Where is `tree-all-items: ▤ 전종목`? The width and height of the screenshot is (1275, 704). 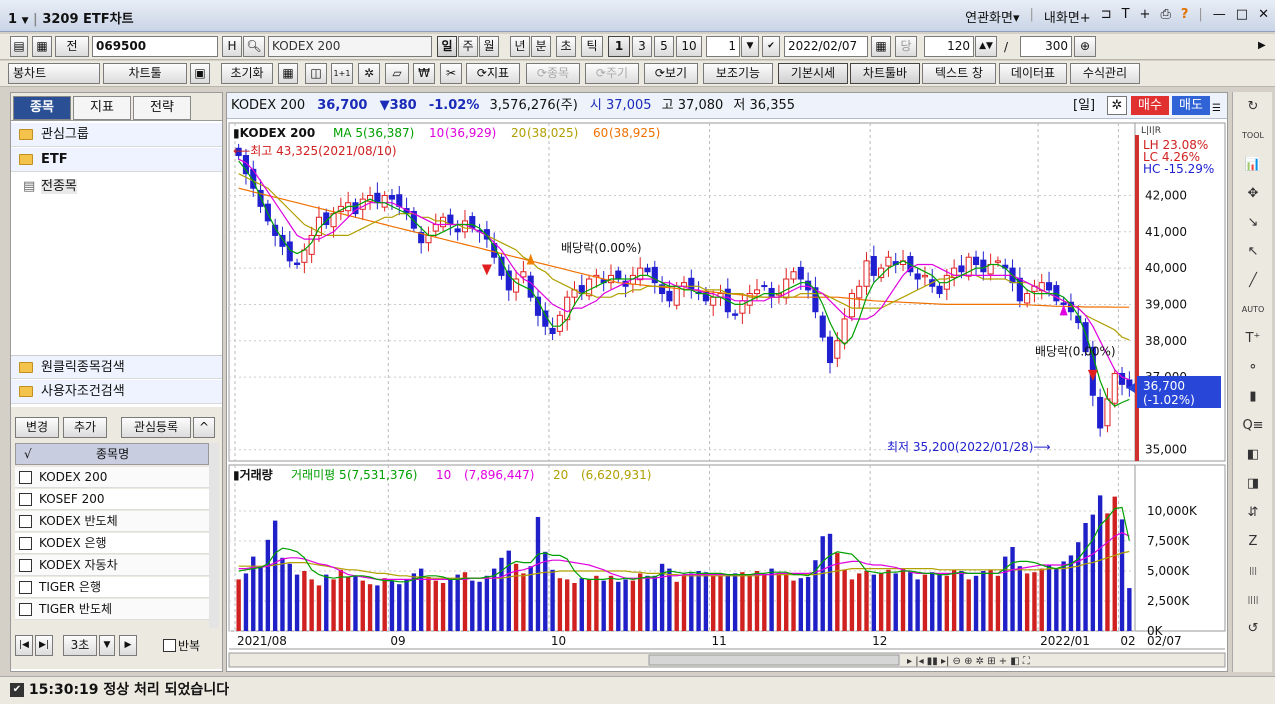 tree-all-items: ▤ 전종목 is located at coordinates (116, 187).